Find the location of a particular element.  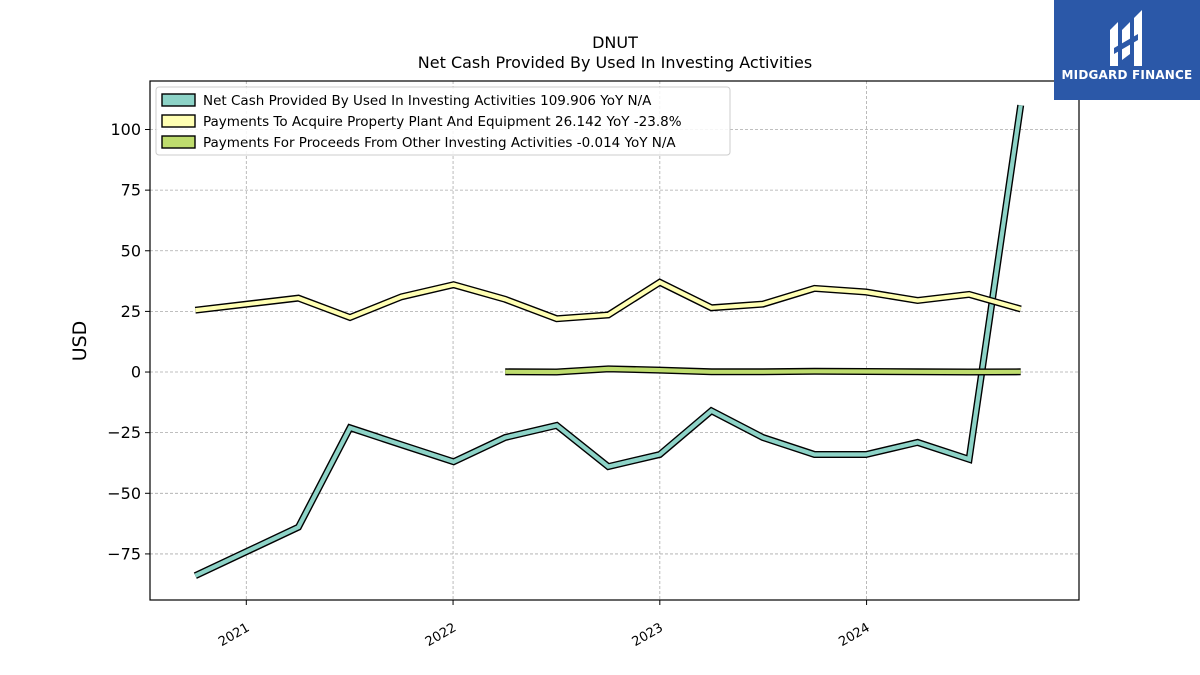

y-tick-label: 50 is located at coordinates (131, 250).